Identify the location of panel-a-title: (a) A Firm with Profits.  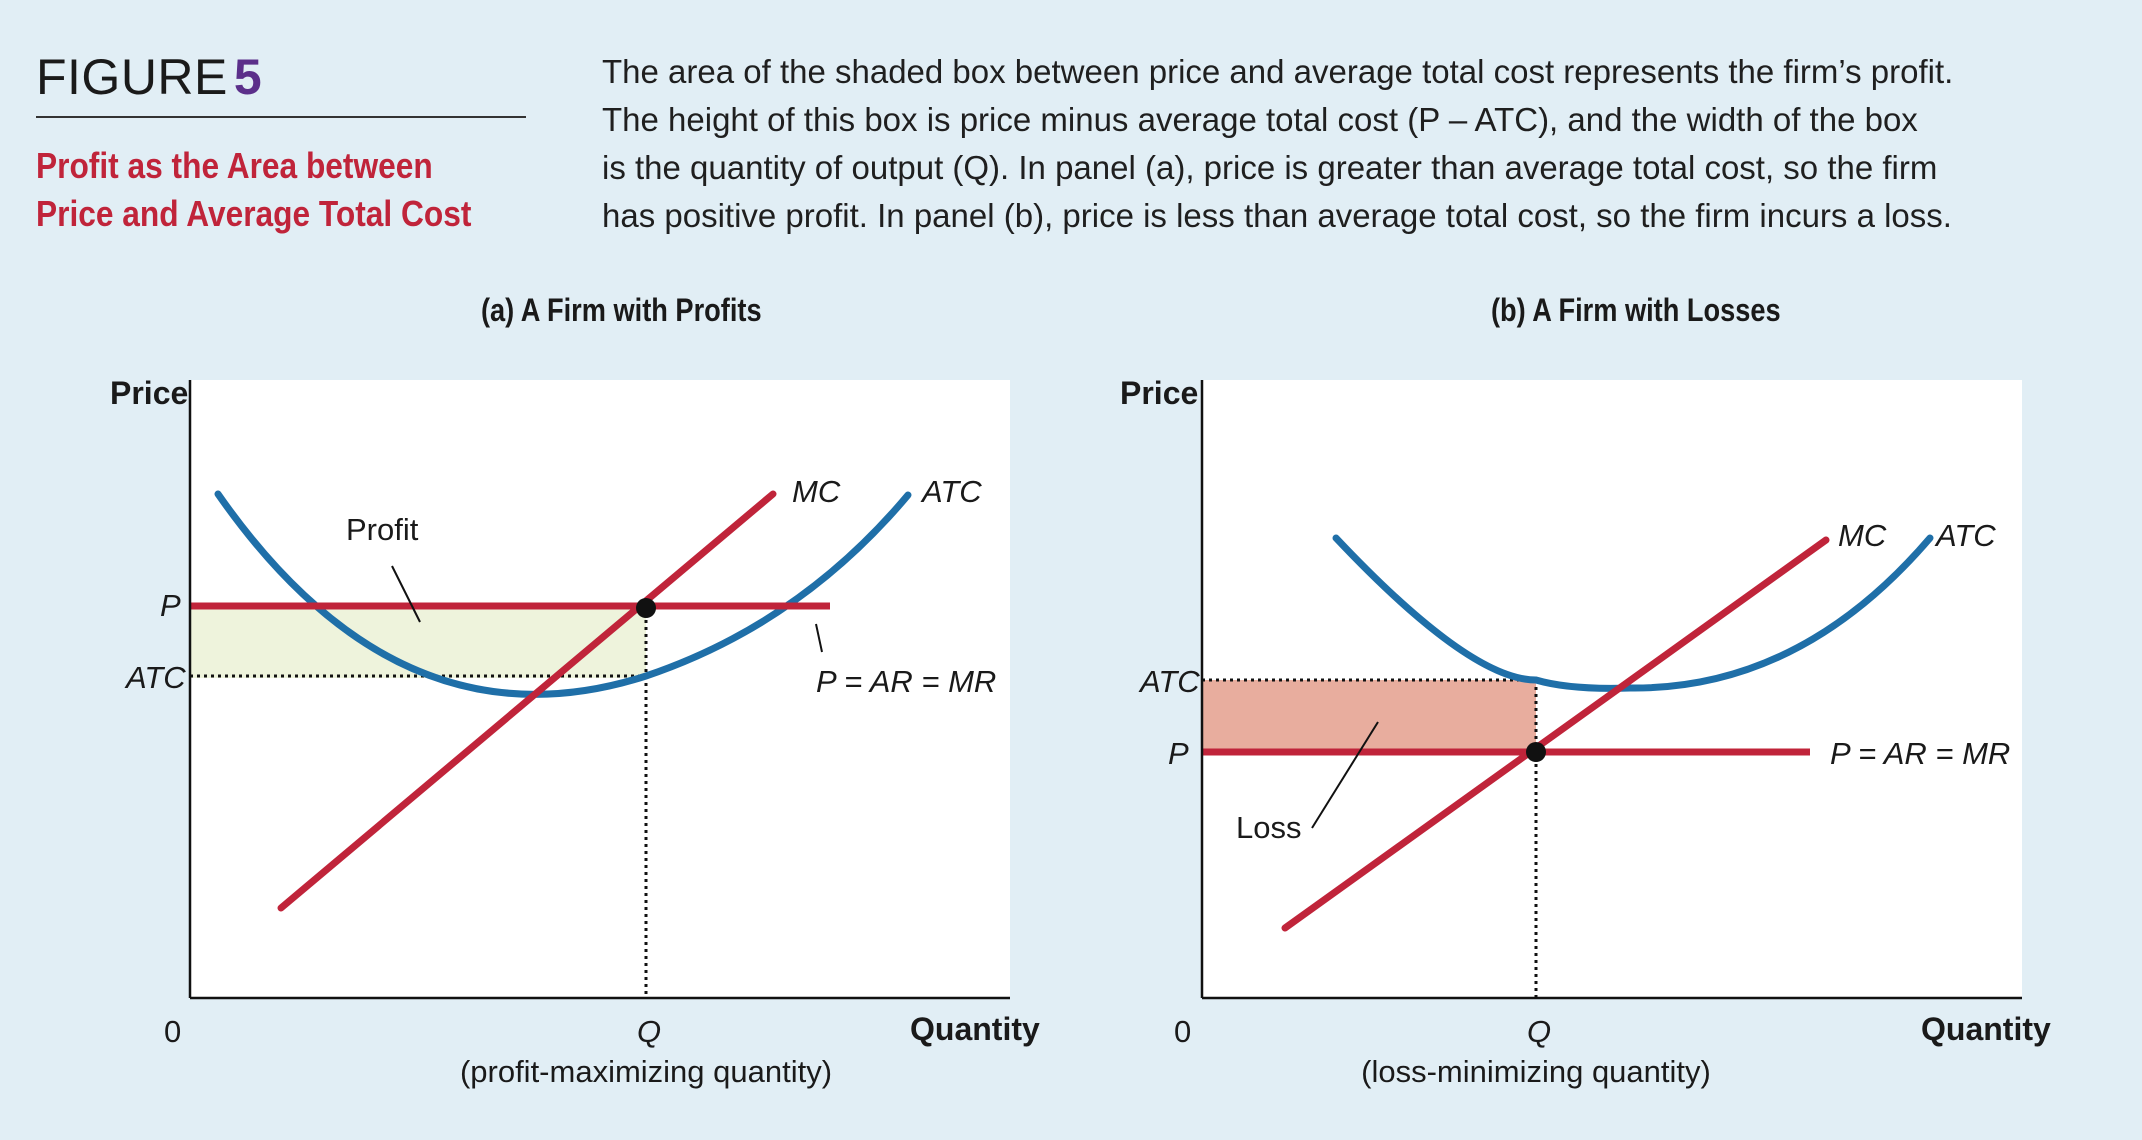
(621, 310).